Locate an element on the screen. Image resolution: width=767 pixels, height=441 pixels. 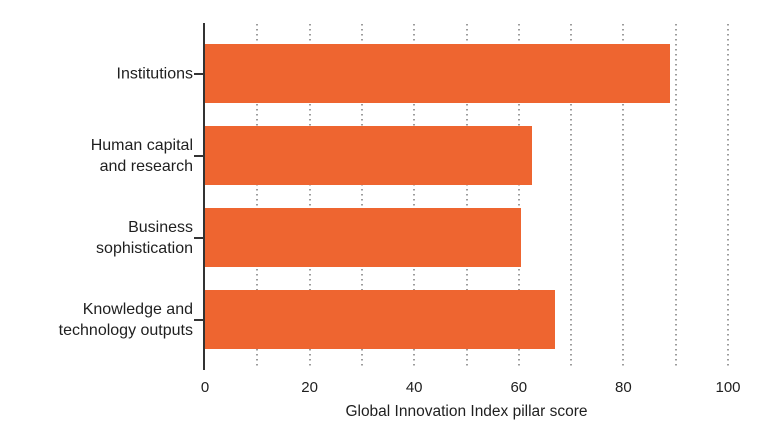
category-label-3: Knowledge and technology outputs is located at coordinates (125, 319).